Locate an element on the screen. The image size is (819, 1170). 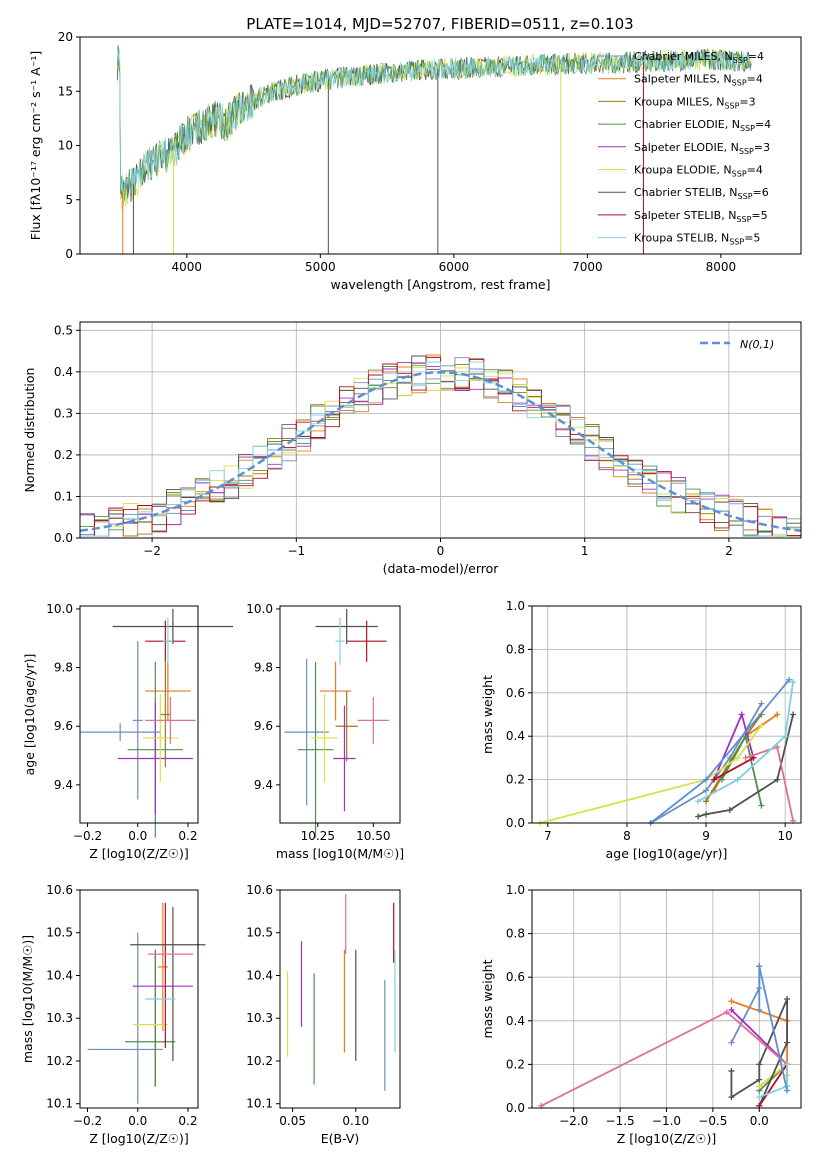
y-tick-label: 10.1 is located at coordinates (259, 1104).